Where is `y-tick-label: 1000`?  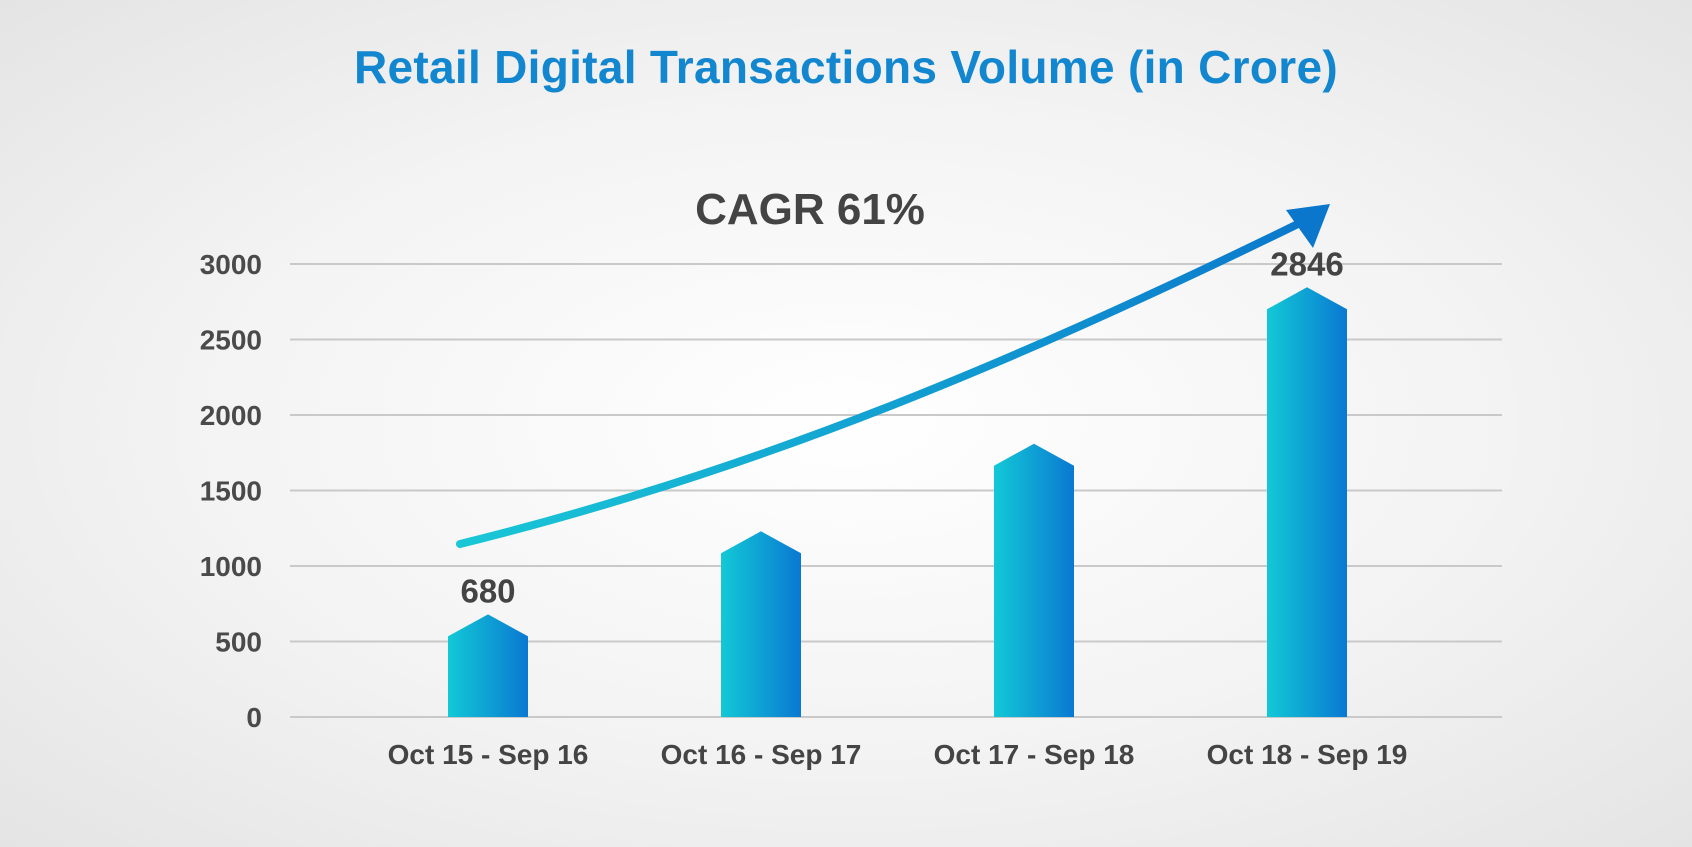 y-tick-label: 1000 is located at coordinates (231, 566).